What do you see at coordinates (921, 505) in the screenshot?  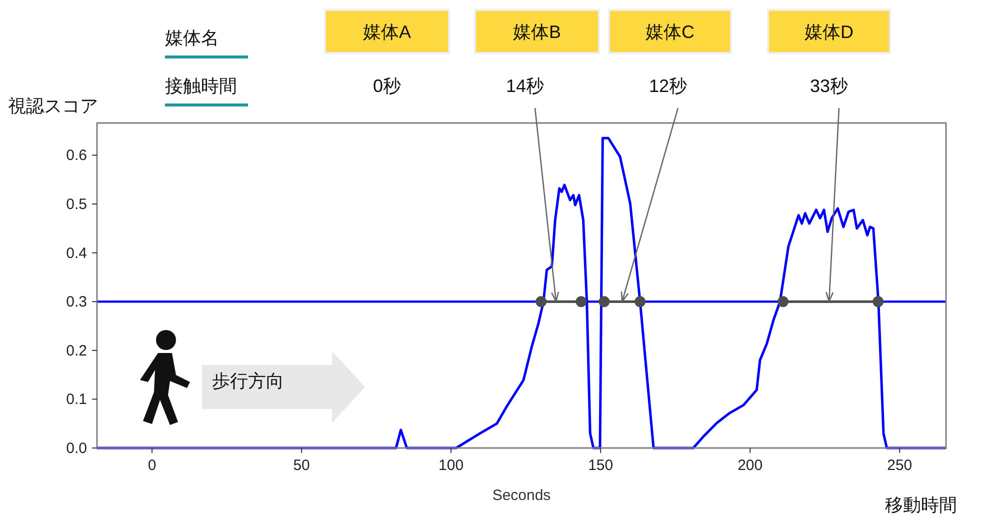 I see `text: 移動時間` at bounding box center [921, 505].